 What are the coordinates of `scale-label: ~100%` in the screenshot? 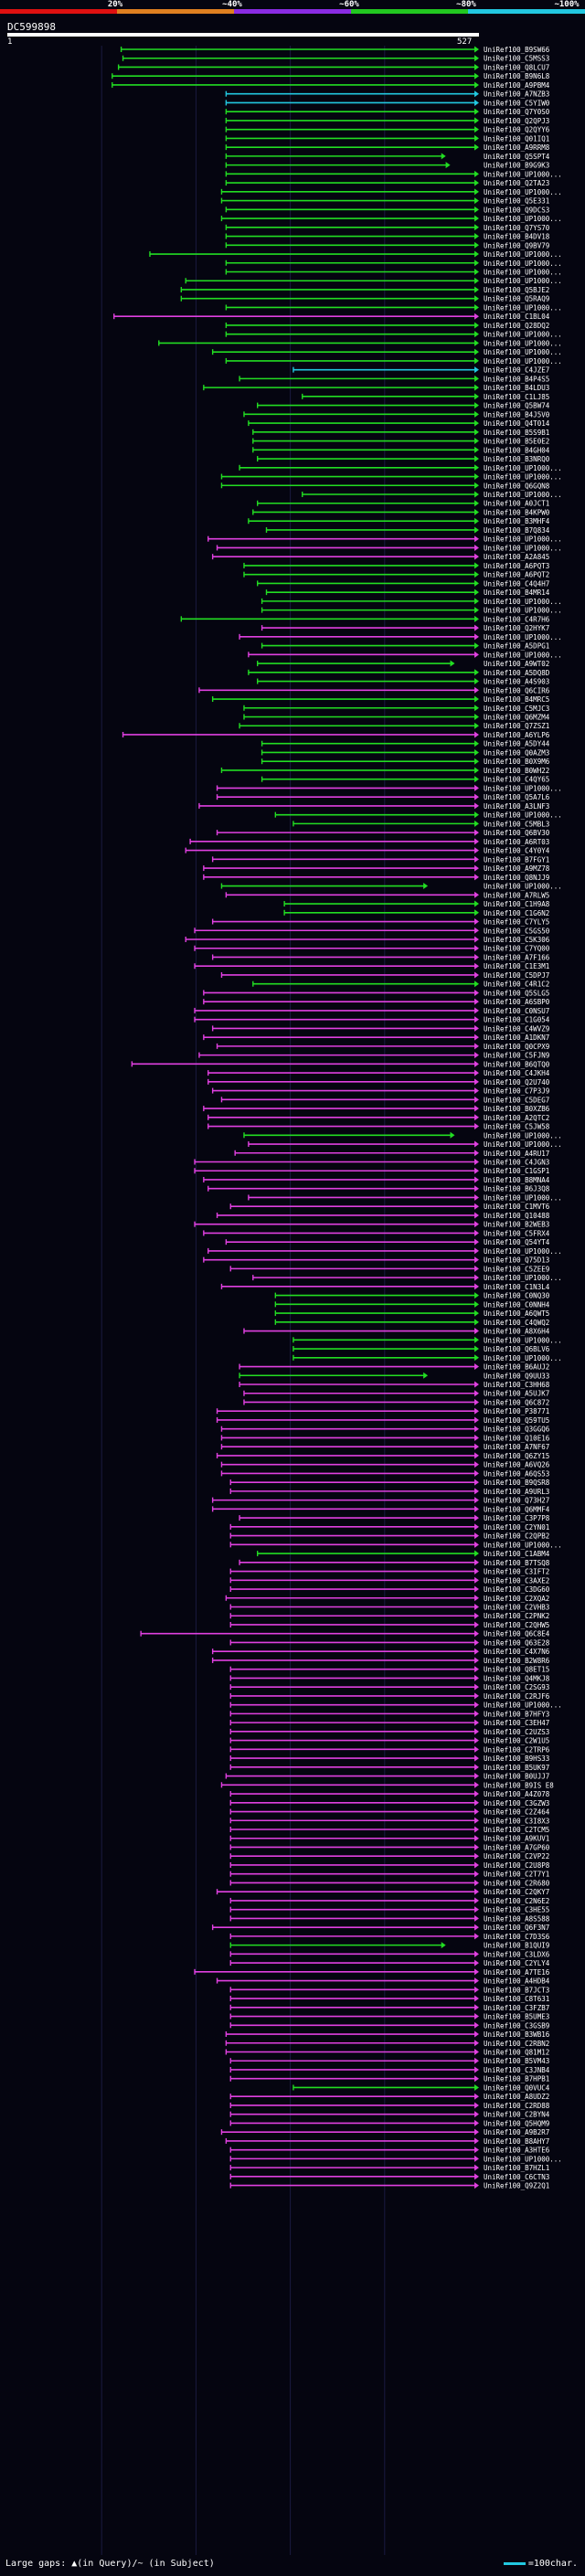 It's located at (567, 4).